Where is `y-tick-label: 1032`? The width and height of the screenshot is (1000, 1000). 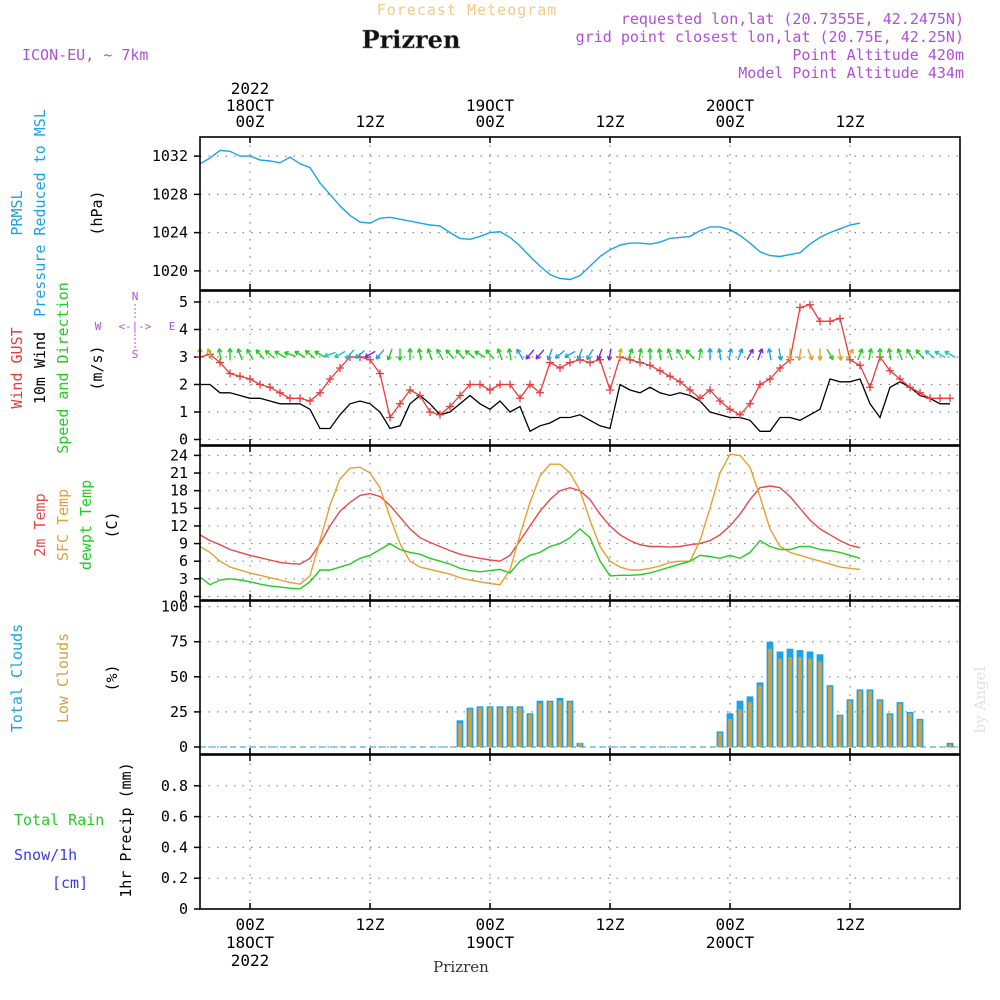 y-tick-label: 1032 is located at coordinates (170, 156).